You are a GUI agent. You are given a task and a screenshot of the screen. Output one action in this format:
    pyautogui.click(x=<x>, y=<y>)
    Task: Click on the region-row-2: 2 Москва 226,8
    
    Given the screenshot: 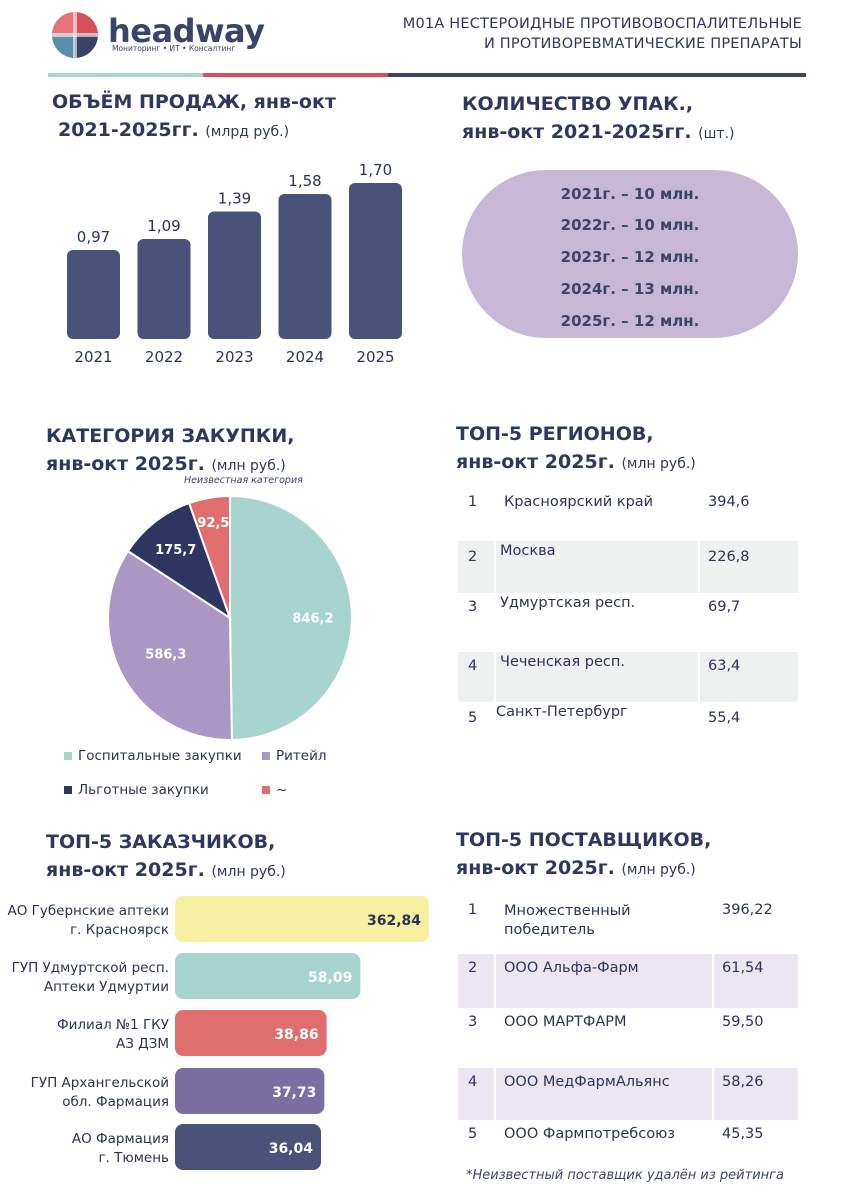 What is the action you would take?
    pyautogui.click(x=628, y=567)
    